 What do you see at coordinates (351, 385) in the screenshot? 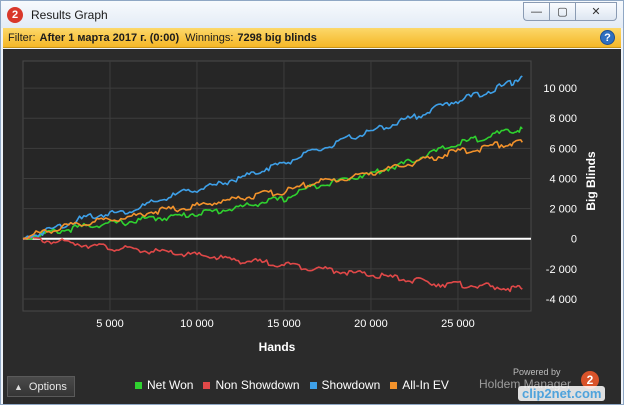
I see `legend-label: Showdown` at bounding box center [351, 385].